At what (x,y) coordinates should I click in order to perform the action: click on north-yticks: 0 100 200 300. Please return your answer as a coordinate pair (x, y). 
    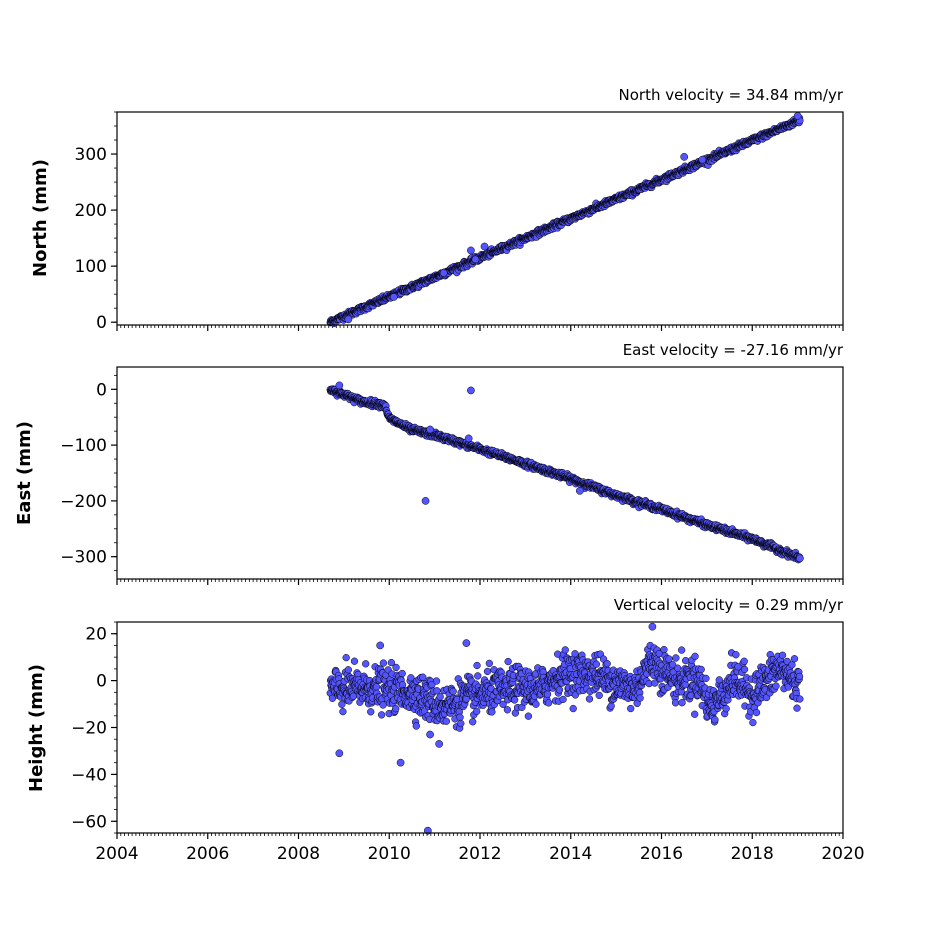
    Looking at the image, I should click on (96, 222).